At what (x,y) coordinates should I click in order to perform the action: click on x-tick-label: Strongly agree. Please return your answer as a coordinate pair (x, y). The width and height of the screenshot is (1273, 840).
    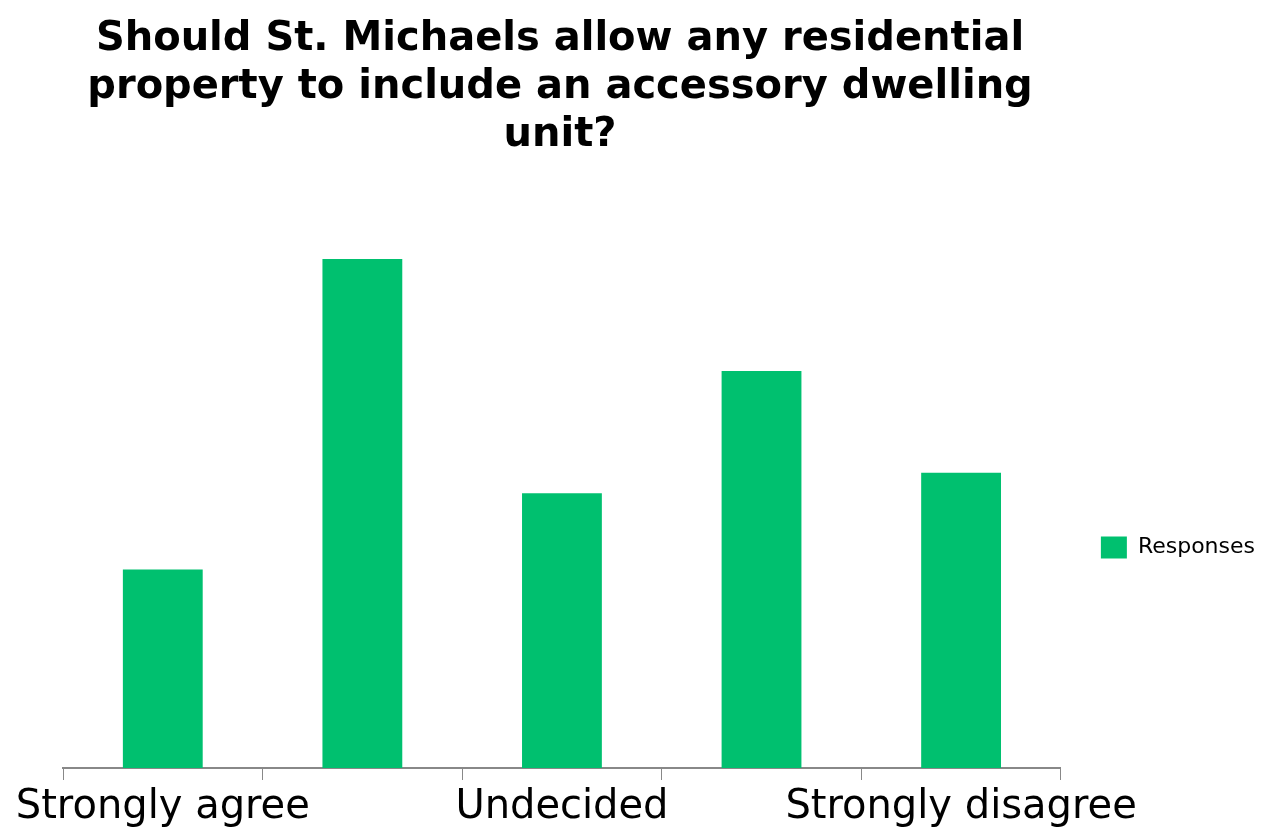
    Looking at the image, I should click on (162, 804).